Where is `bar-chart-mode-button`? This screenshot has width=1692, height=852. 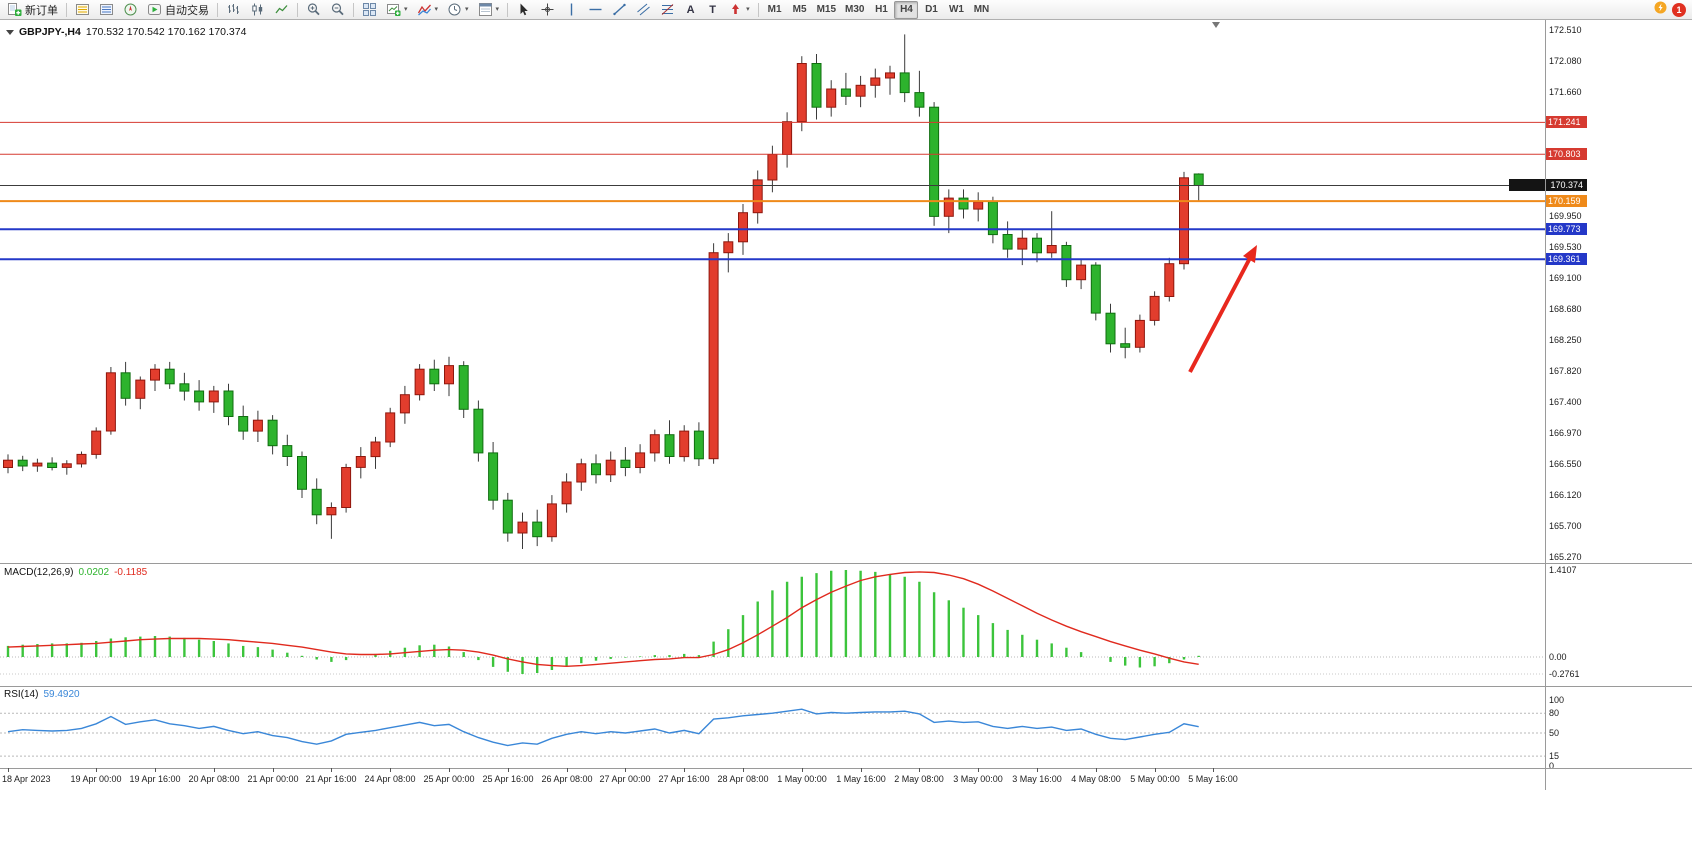
bar-chart-mode-button is located at coordinates (233, 10).